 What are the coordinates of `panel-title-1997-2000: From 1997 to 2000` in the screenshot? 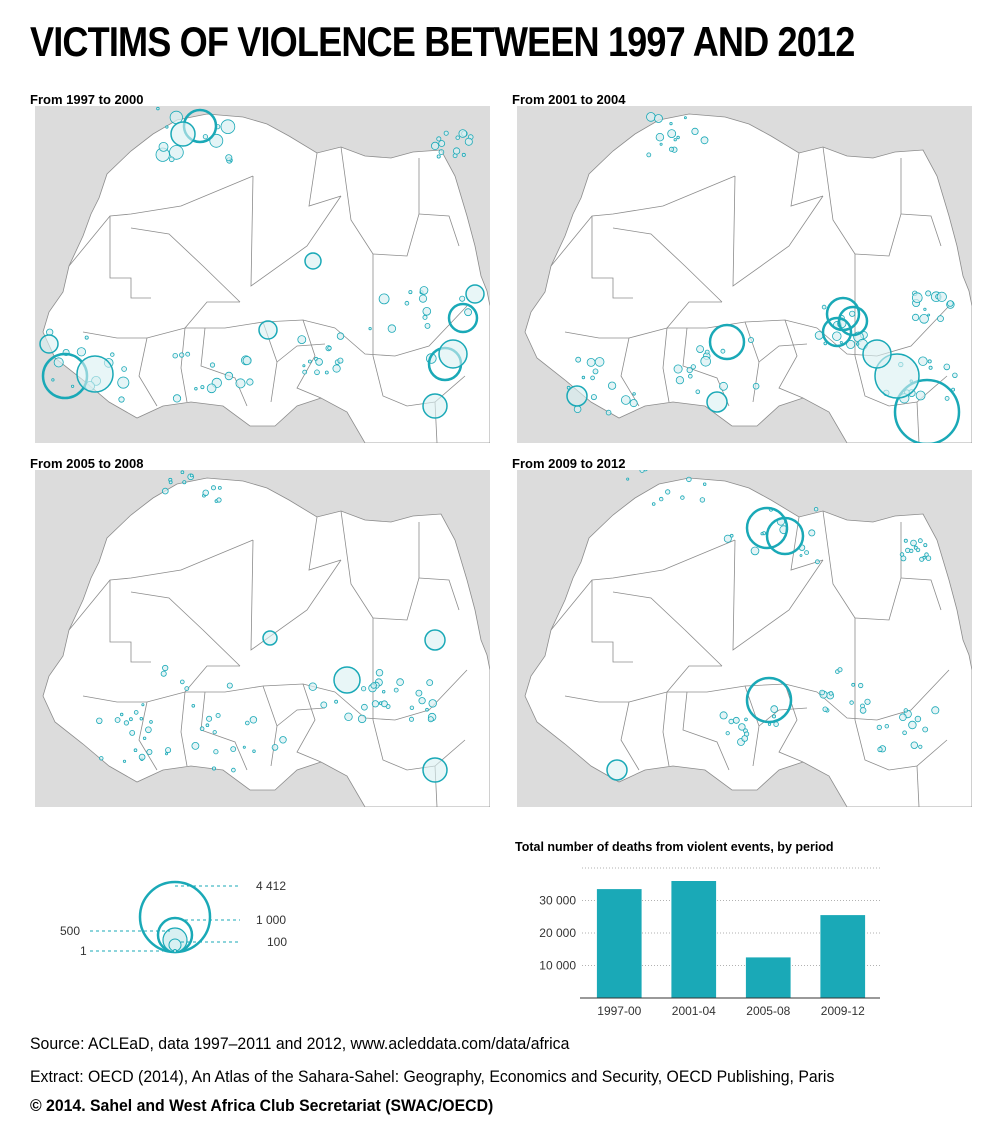 It's located at (87, 99).